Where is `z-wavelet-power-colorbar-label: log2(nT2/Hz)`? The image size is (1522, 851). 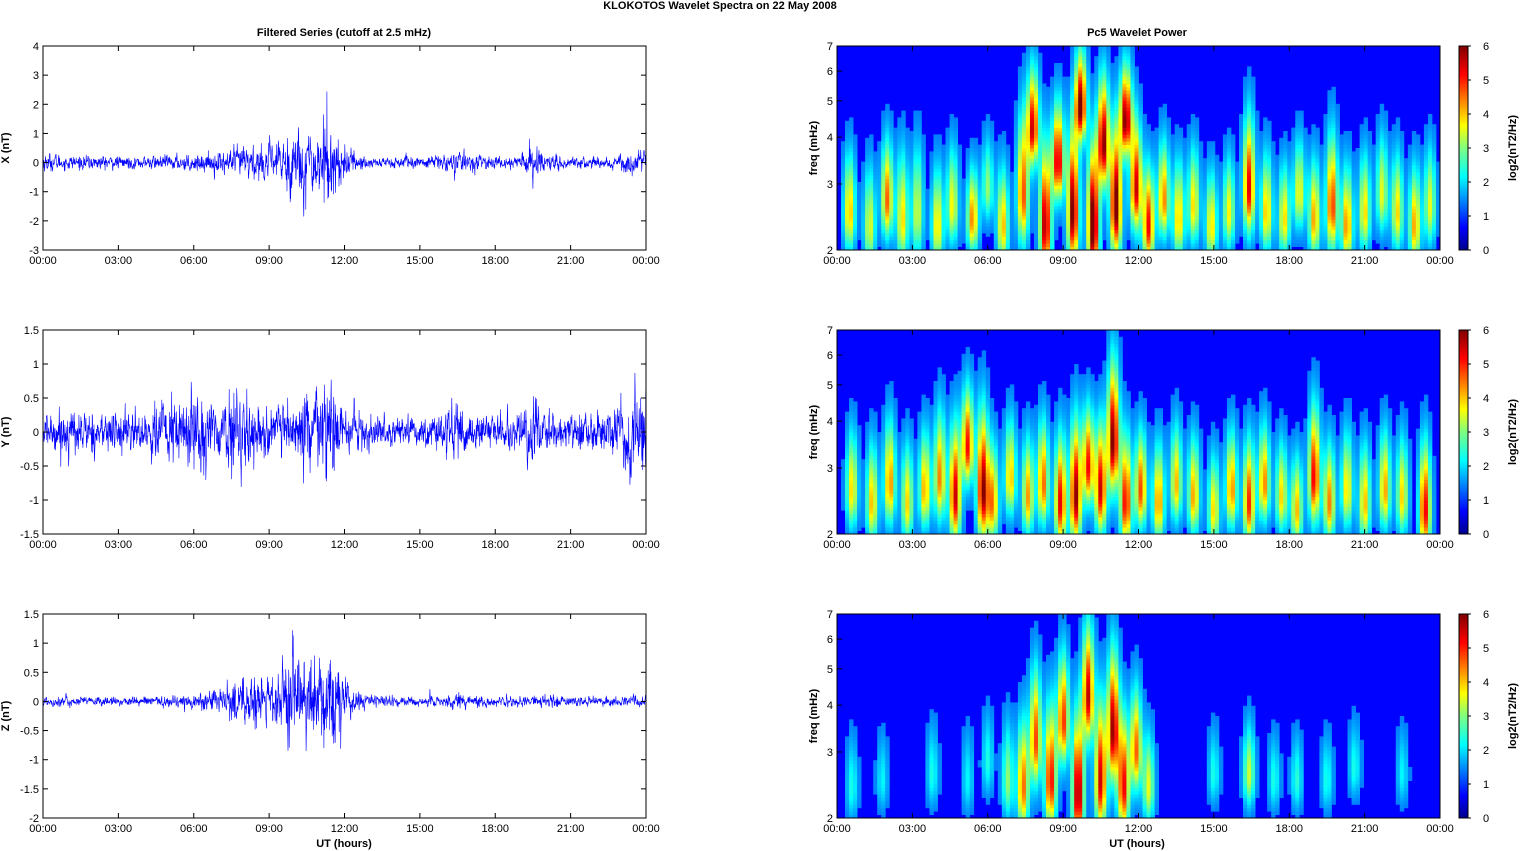
z-wavelet-power-colorbar-label: log2(nT2/Hz) is located at coordinates (1513, 716).